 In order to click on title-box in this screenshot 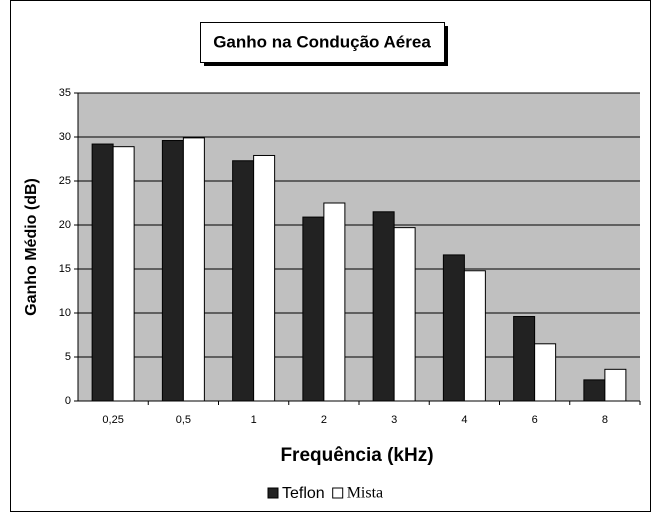, I will do `click(322, 42)`.